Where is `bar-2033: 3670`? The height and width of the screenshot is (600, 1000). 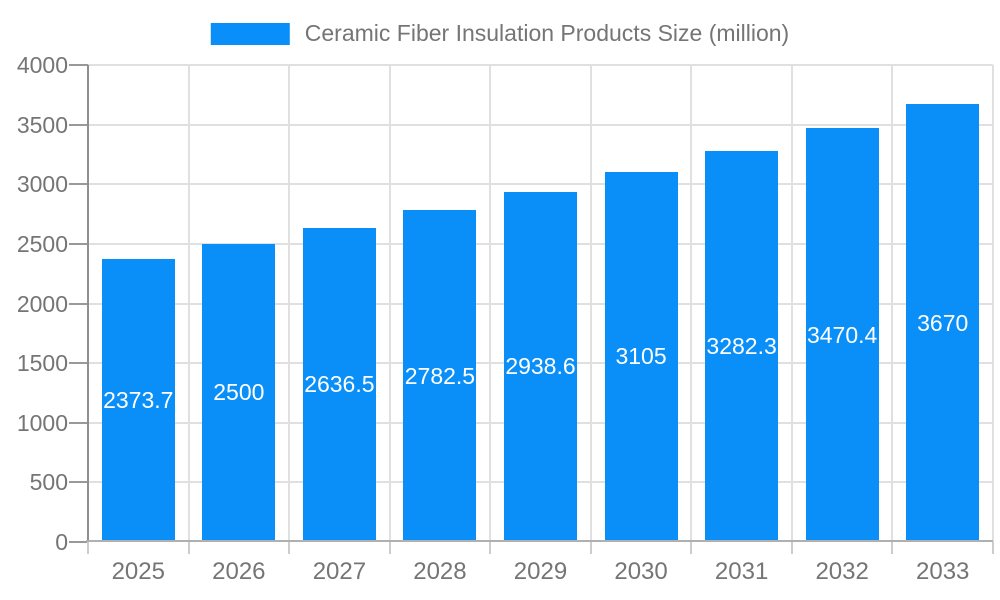 bar-2033: 3670 is located at coordinates (943, 323).